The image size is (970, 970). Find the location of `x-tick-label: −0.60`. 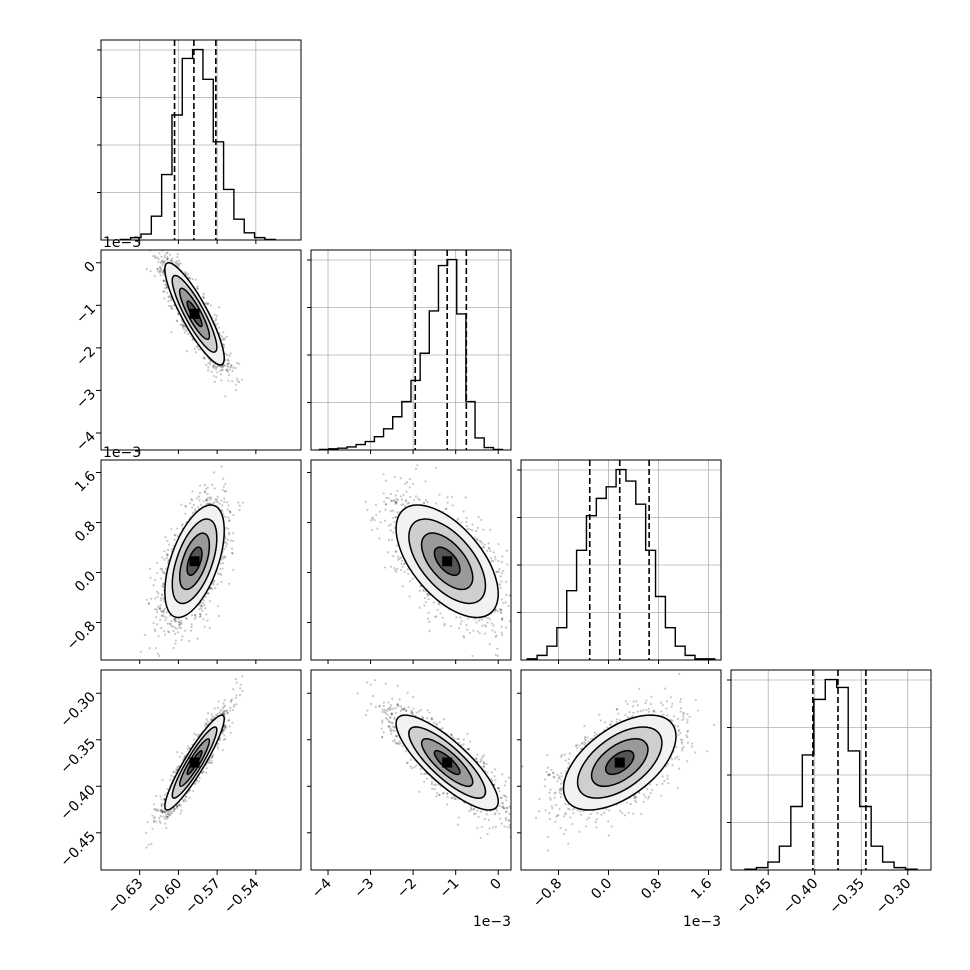

x-tick-label: −0.60 is located at coordinates (165, 897).